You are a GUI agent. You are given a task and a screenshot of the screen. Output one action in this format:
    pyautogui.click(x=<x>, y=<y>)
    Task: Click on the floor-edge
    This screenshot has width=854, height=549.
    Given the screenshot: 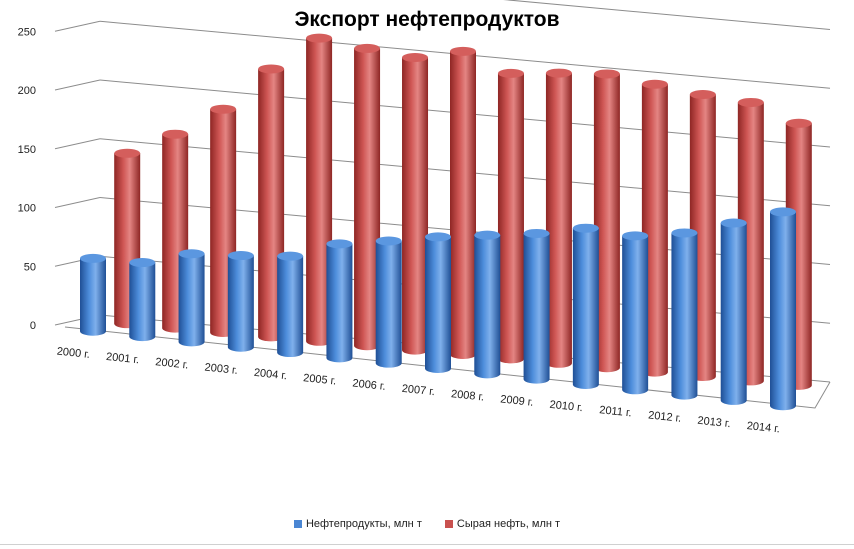 What is the action you would take?
    pyautogui.click(x=447, y=367)
    